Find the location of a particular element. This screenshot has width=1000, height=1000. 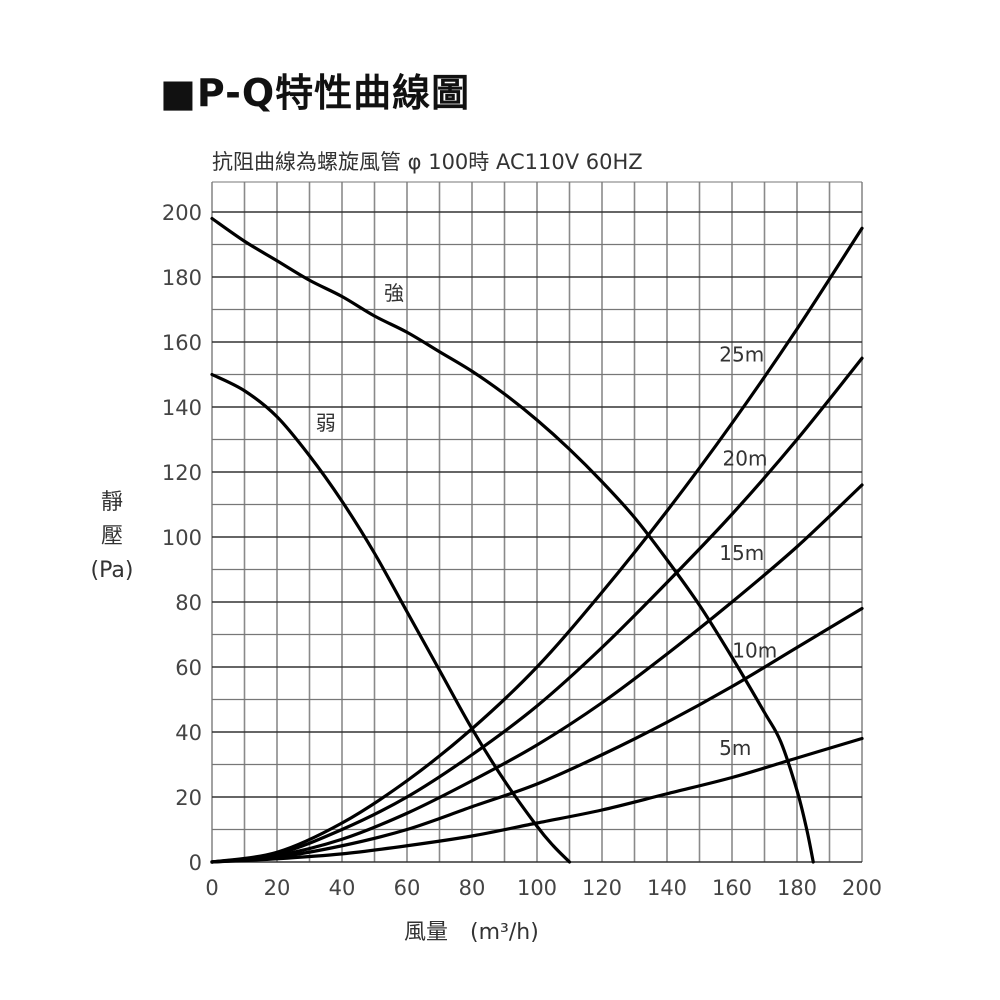

y-axis-label: 靜 壓 (Pa) is located at coordinates (112, 537).